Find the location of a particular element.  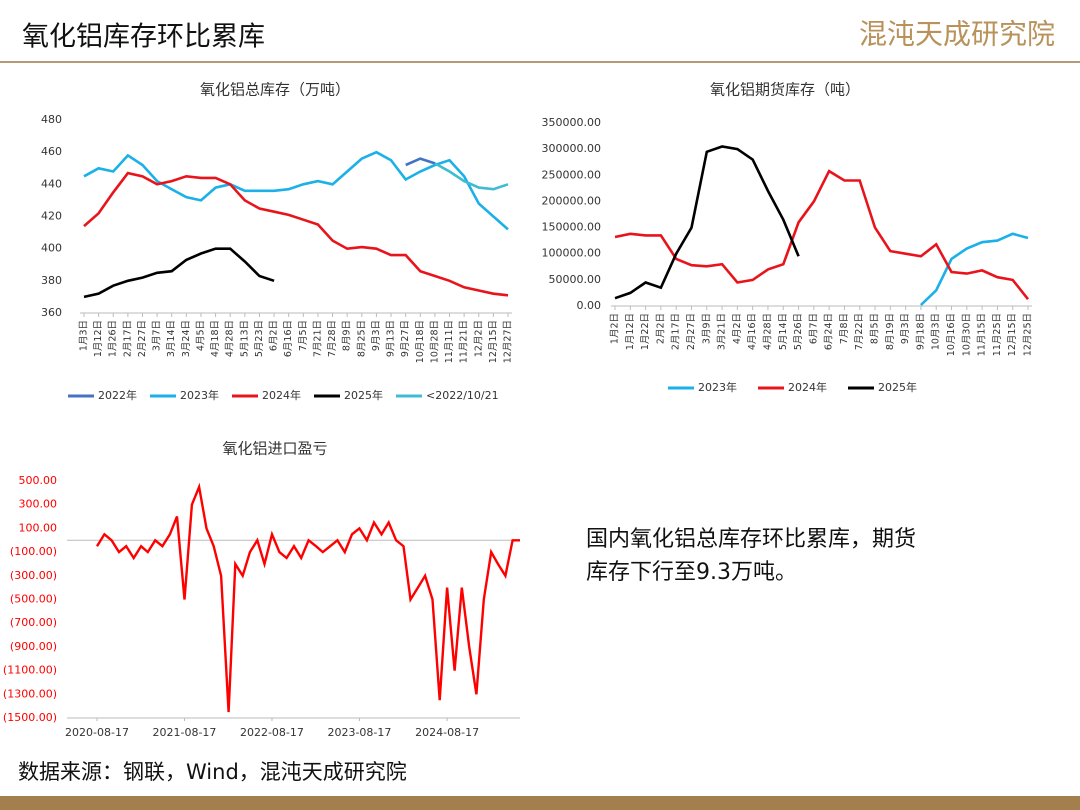

x-tick-label: 5月13日 is located at coordinates (244, 338).